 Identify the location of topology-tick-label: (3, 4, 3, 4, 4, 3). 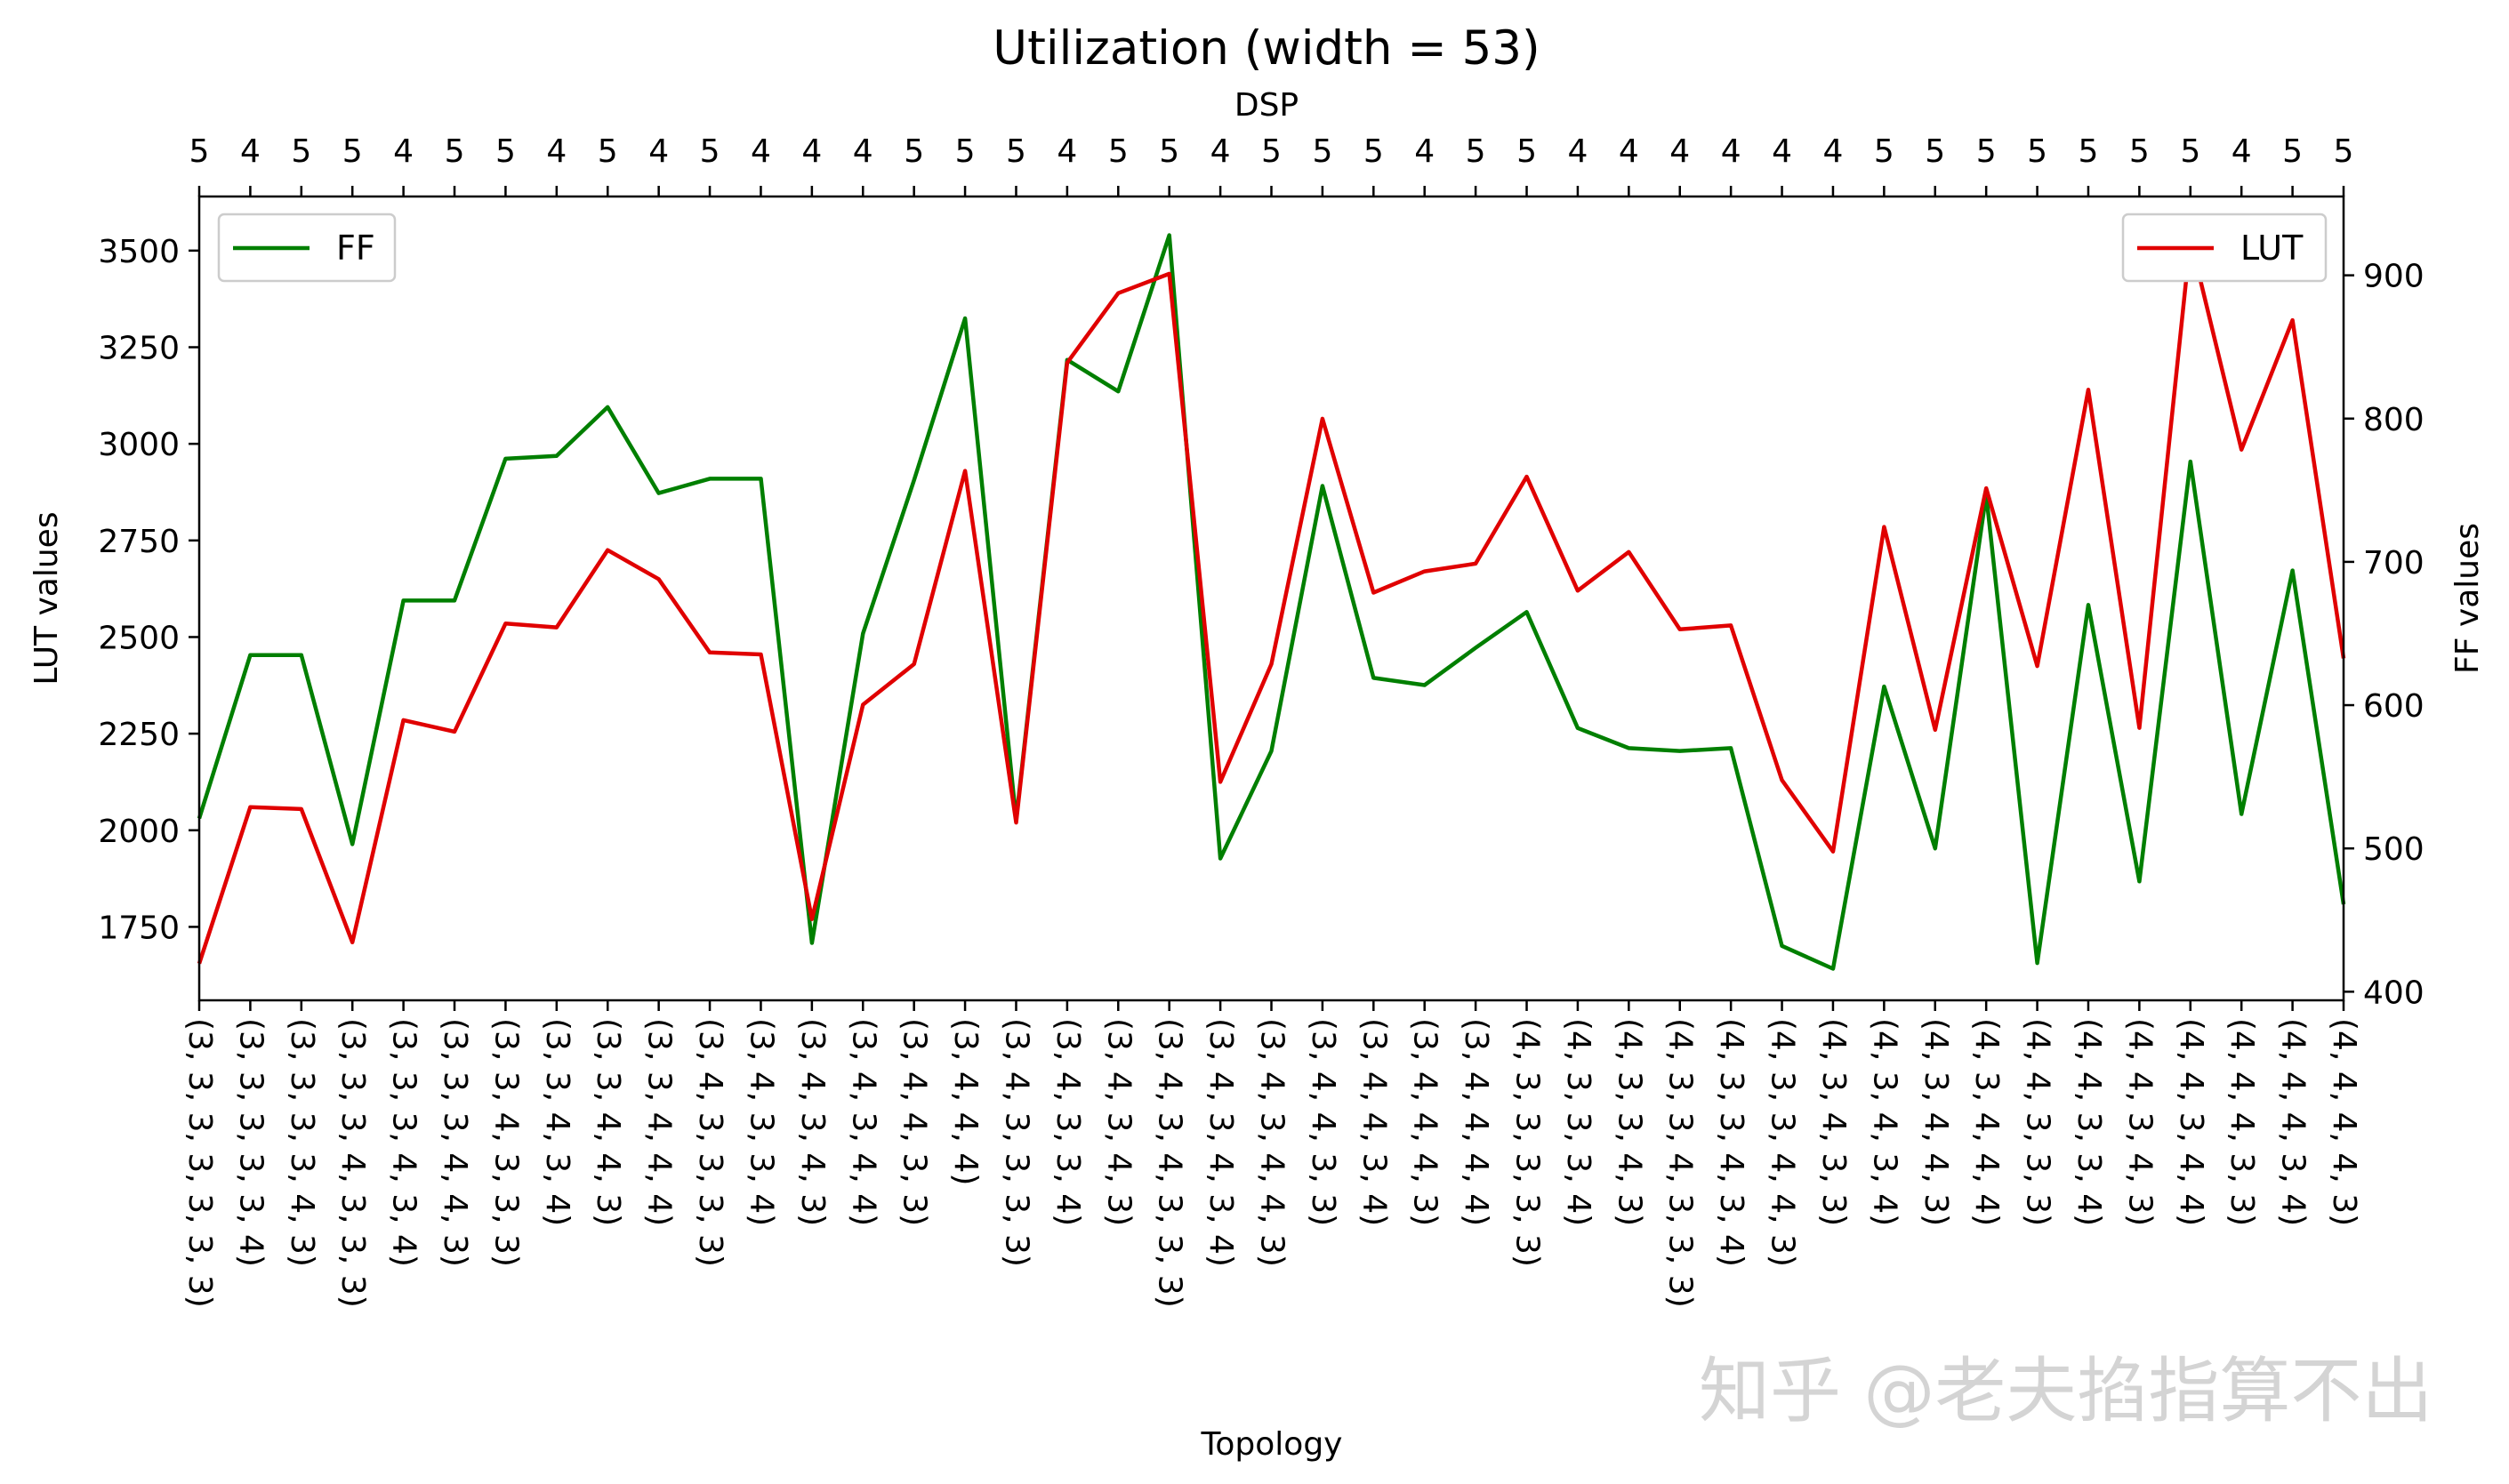
(1272, 1142).